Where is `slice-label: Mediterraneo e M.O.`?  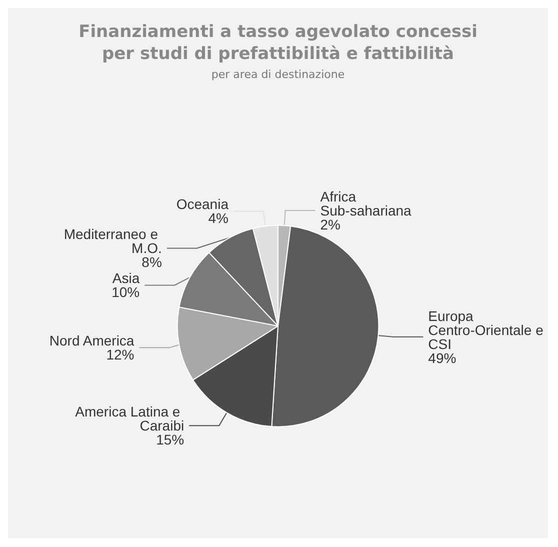
slice-label: Mediterraneo e M.O. is located at coordinates (113, 241).